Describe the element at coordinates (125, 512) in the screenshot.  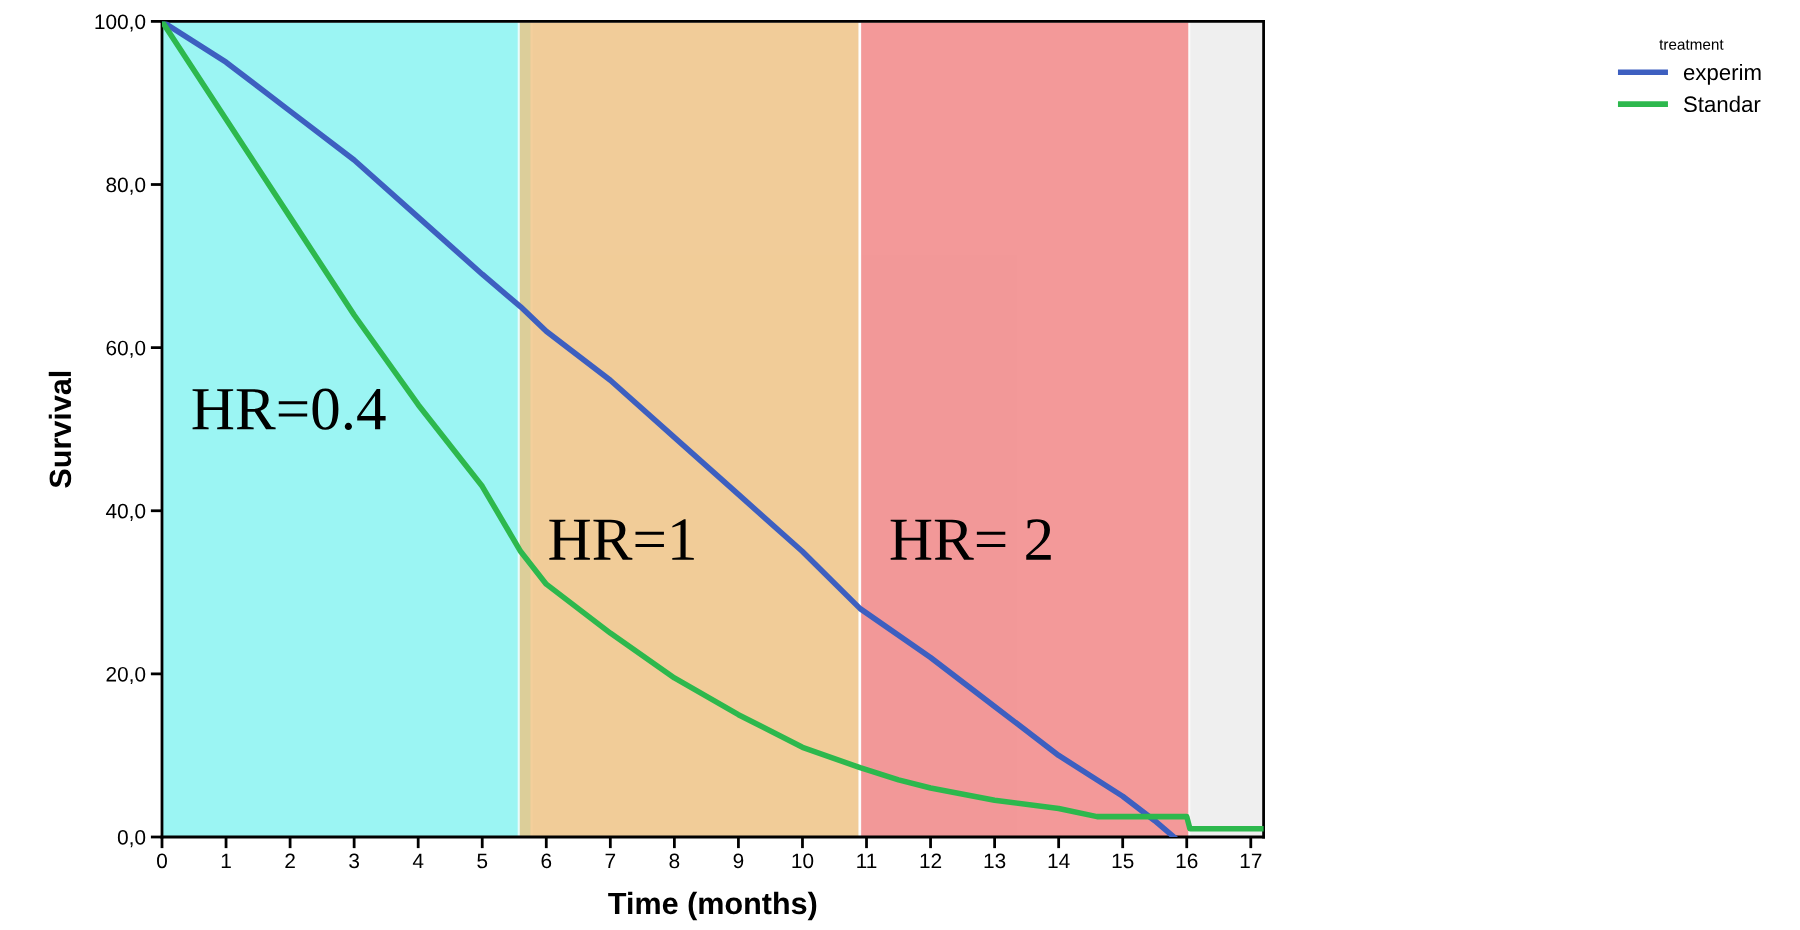
I see `y-tick-label: 40,0` at that location.